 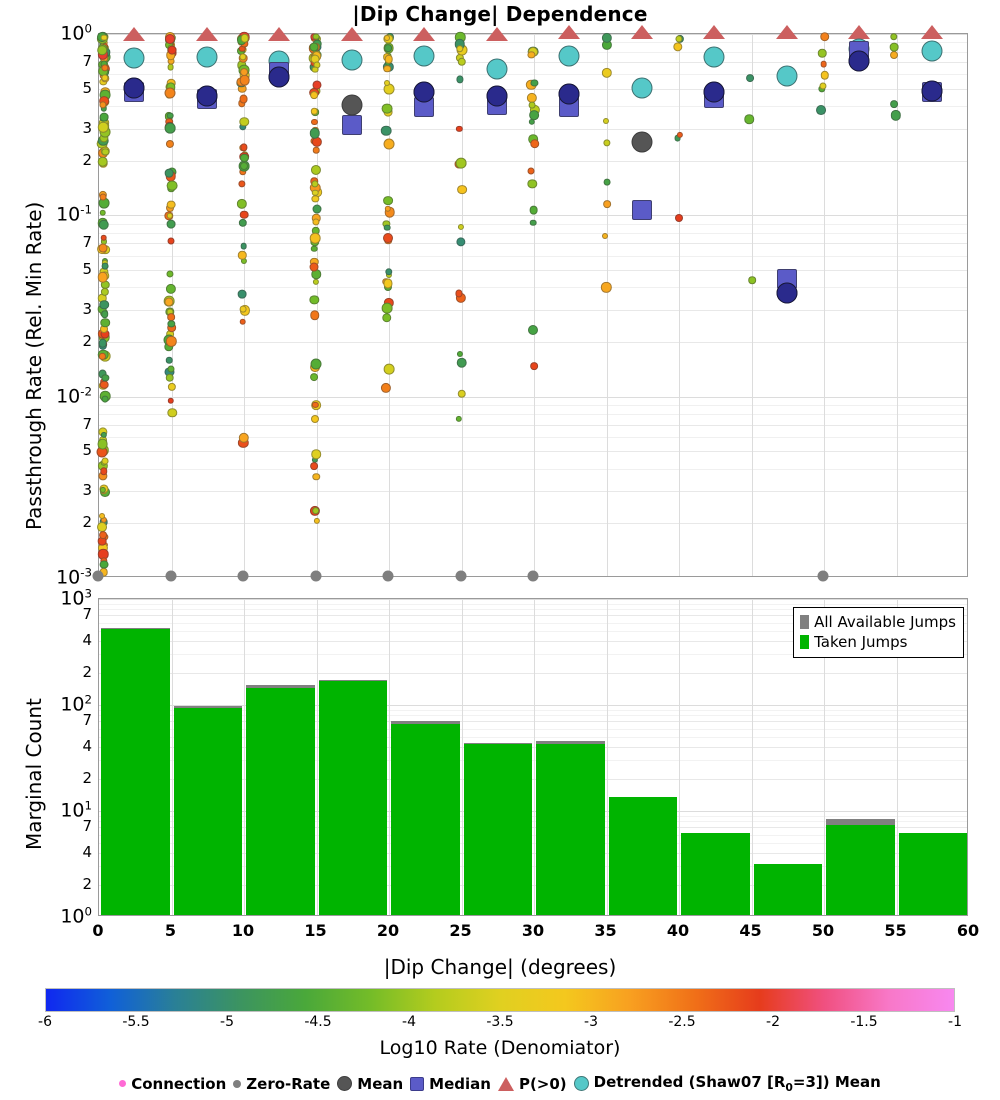 What do you see at coordinates (87, 242) in the screenshot?
I see `scatter-y-tick: 7` at bounding box center [87, 242].